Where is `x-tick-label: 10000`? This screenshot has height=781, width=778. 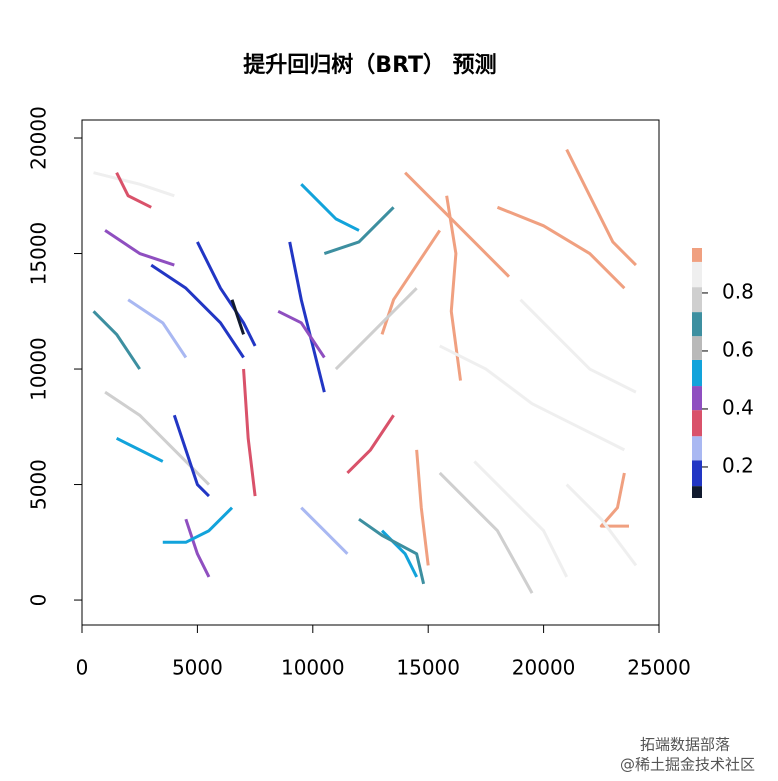
x-tick-label: 10000 is located at coordinates (313, 668).